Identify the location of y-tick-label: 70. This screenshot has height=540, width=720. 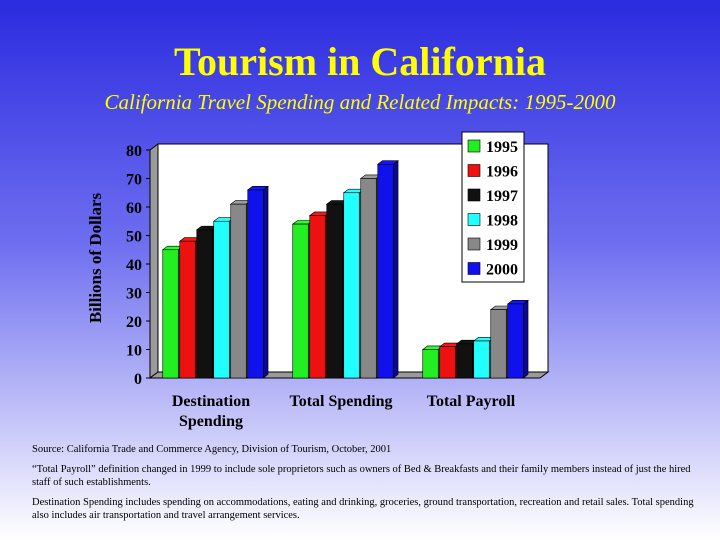
(134, 180).